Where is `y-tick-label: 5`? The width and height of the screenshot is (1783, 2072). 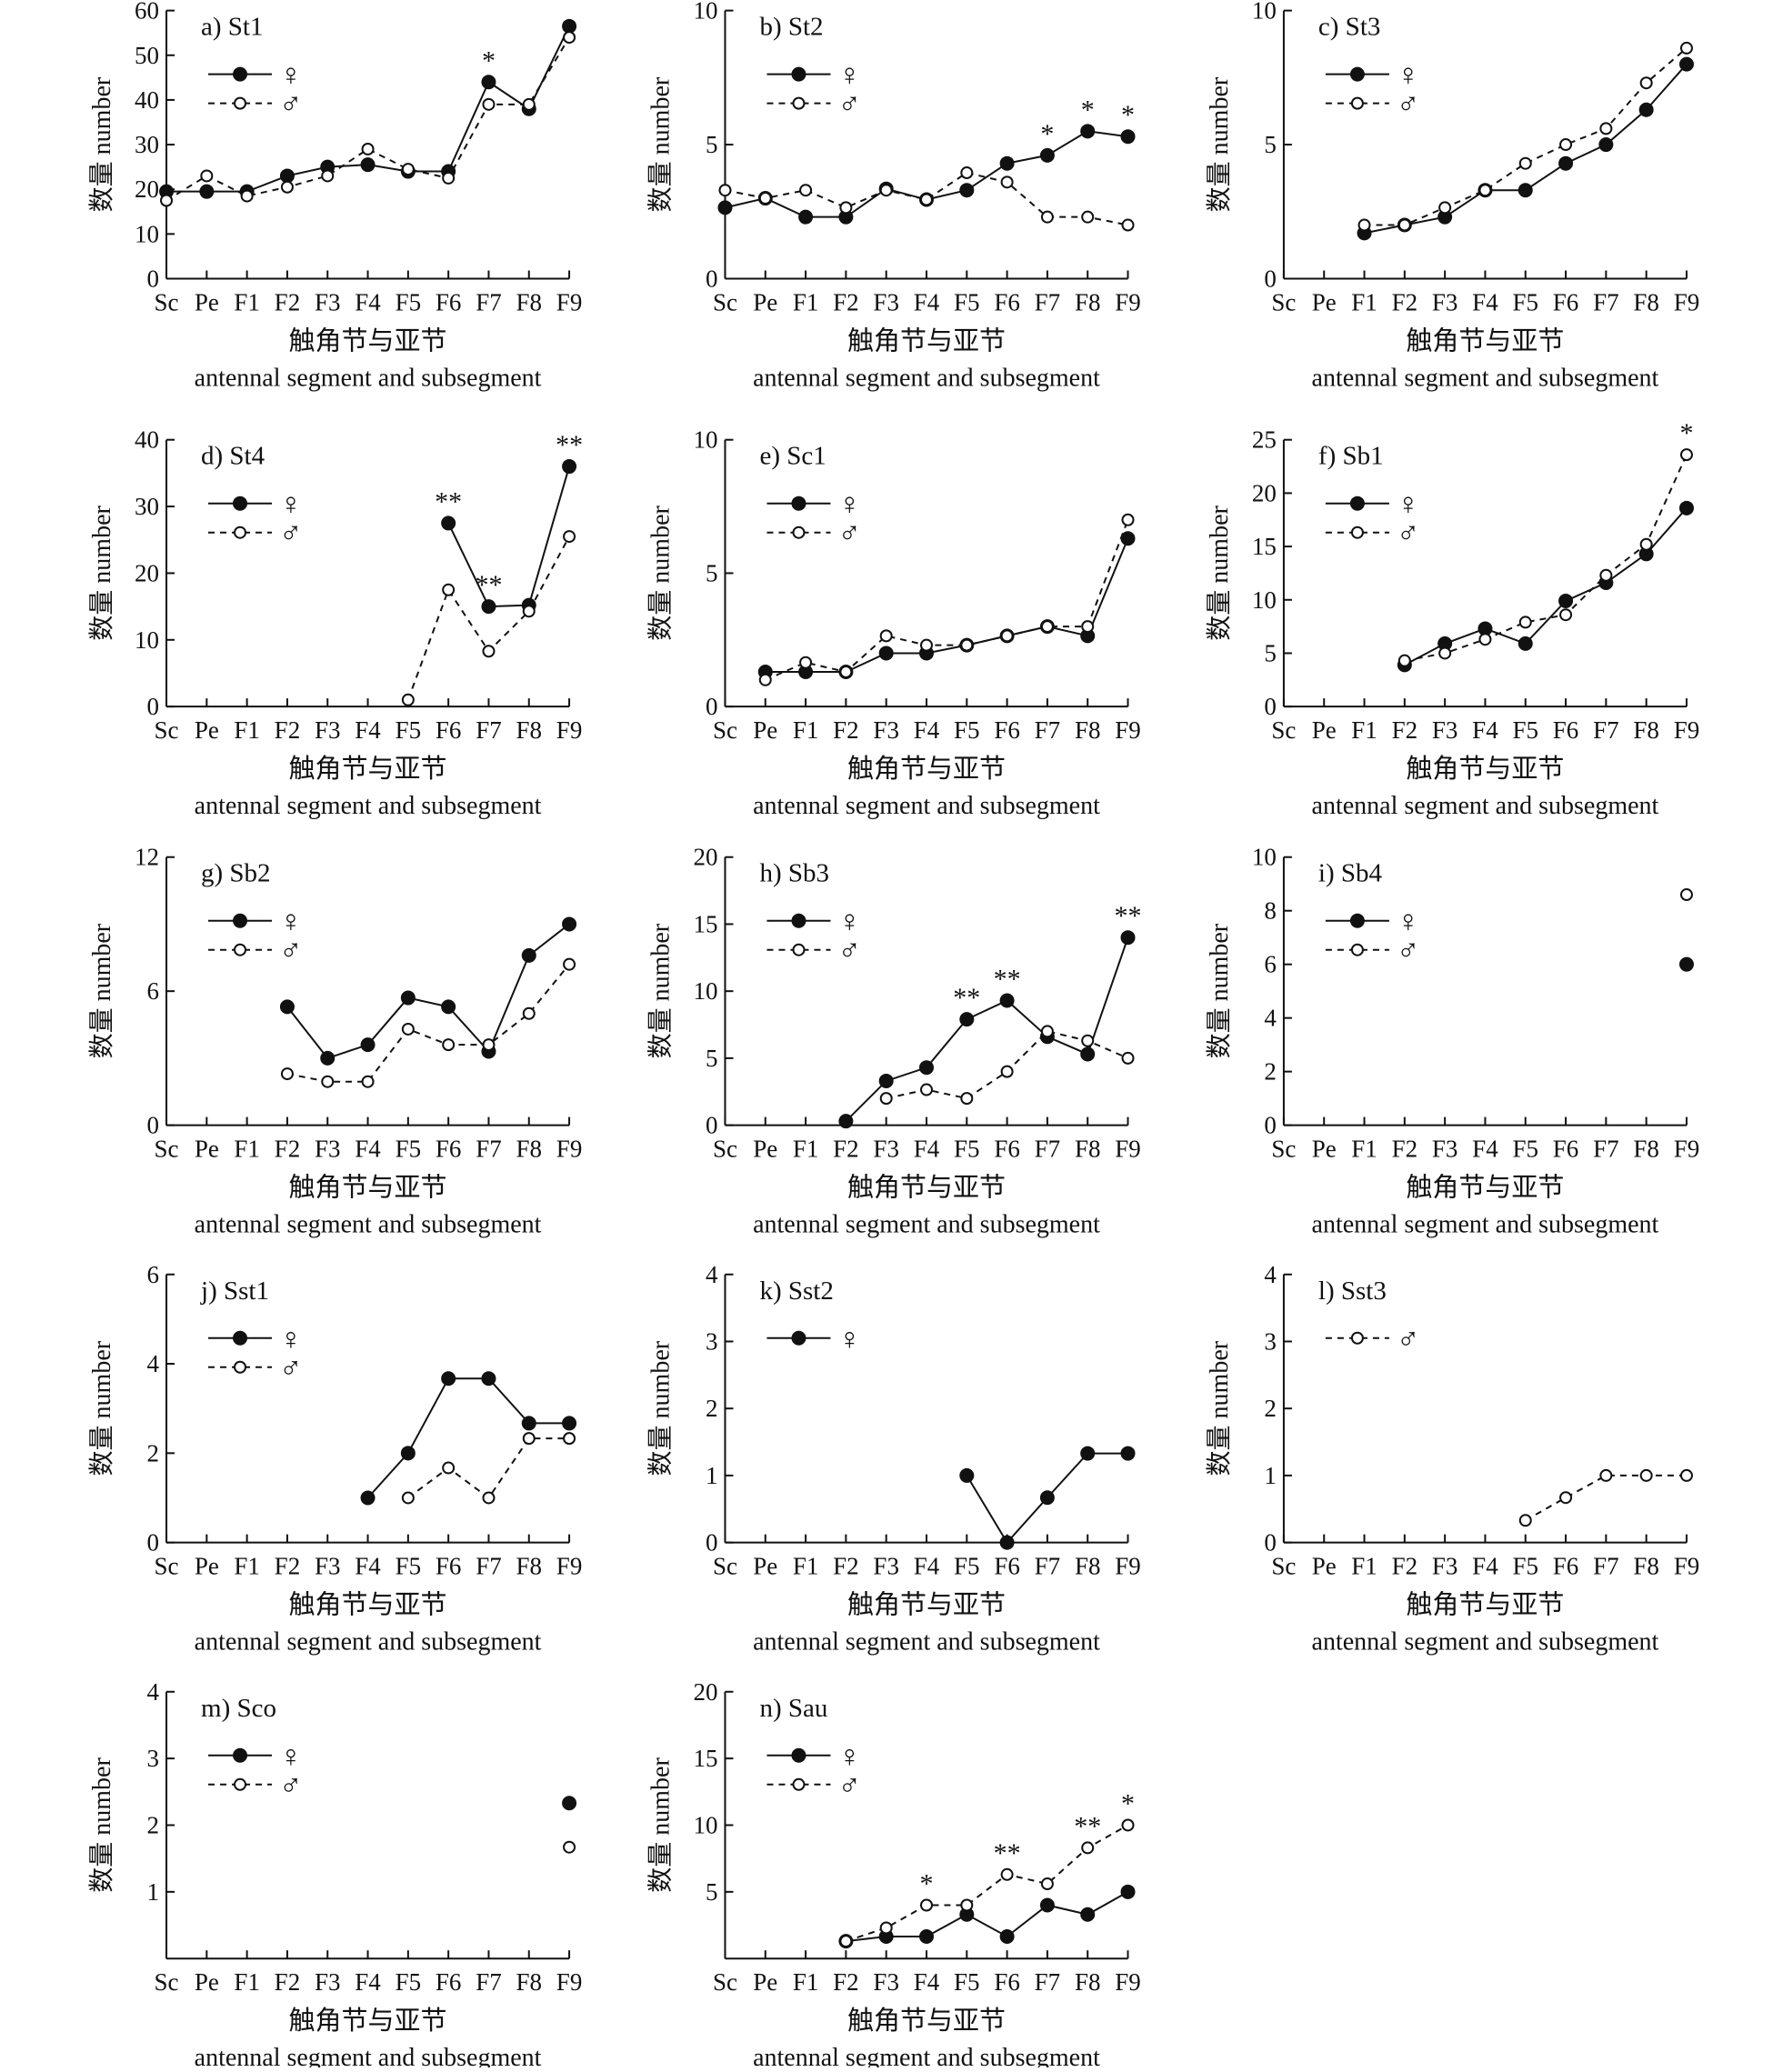 y-tick-label: 5 is located at coordinates (1270, 652).